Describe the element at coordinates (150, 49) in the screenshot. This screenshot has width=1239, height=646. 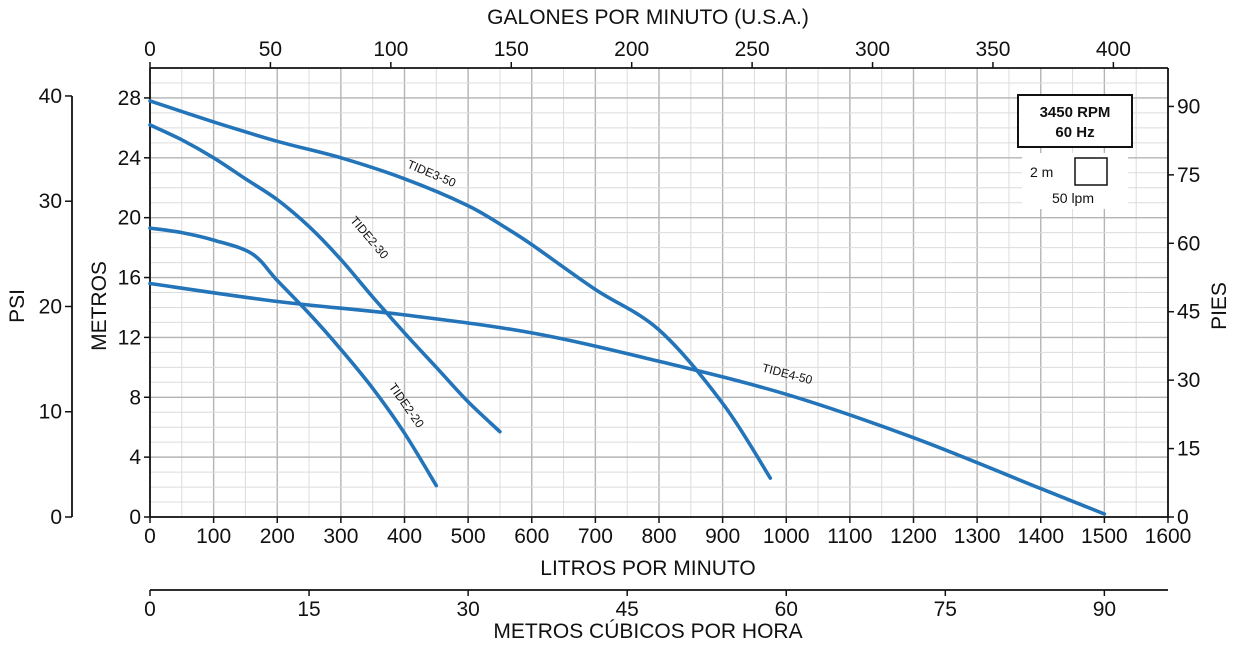
I see `top-tick-label: 0` at that location.